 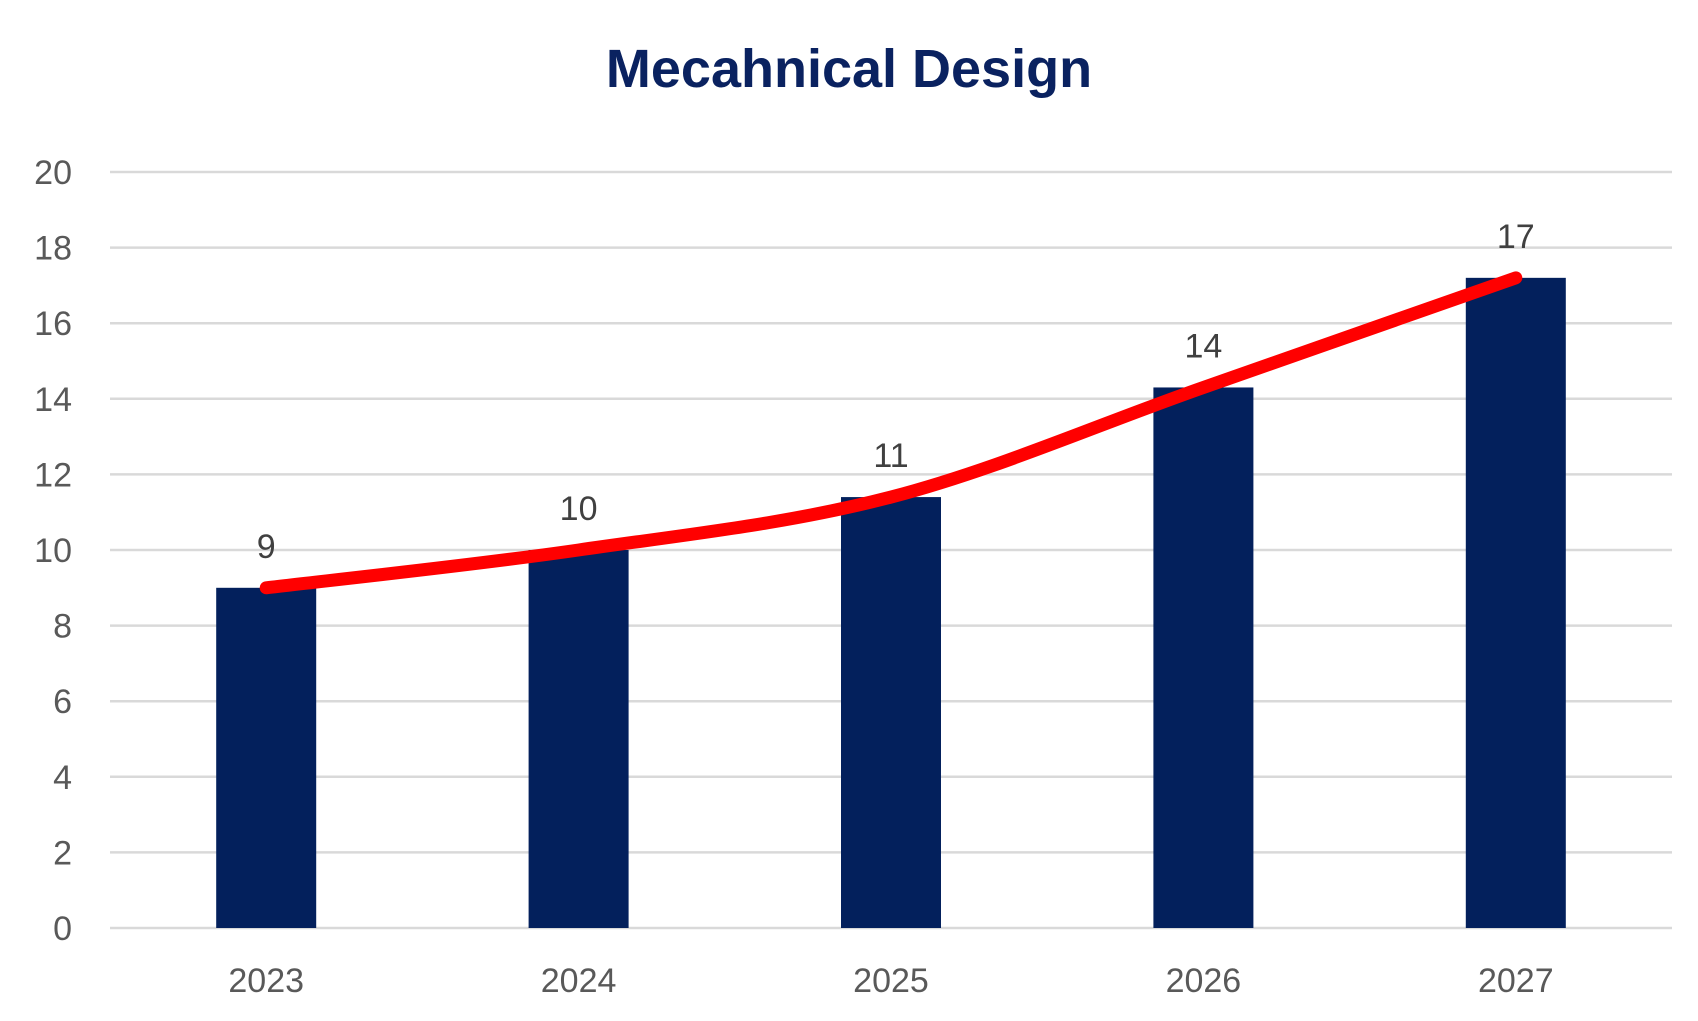 I want to click on x-axis-ticks: 2023 2024 2025 2026 2027, so click(x=890, y=981).